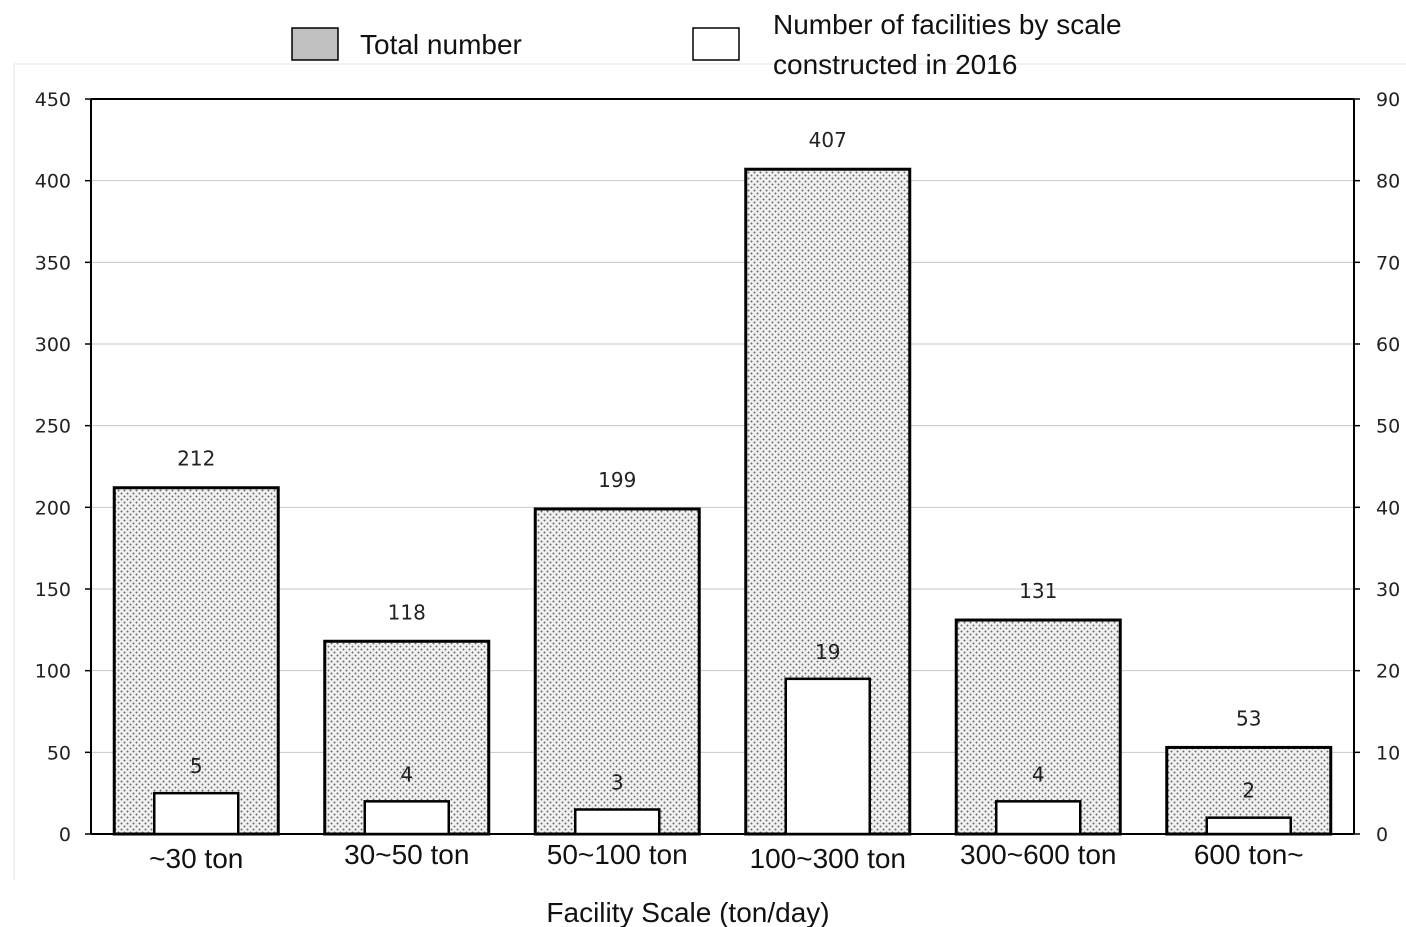 This screenshot has width=1406, height=927. I want to click on x-axis-title: Facility Scale (ton/day), so click(687, 912).